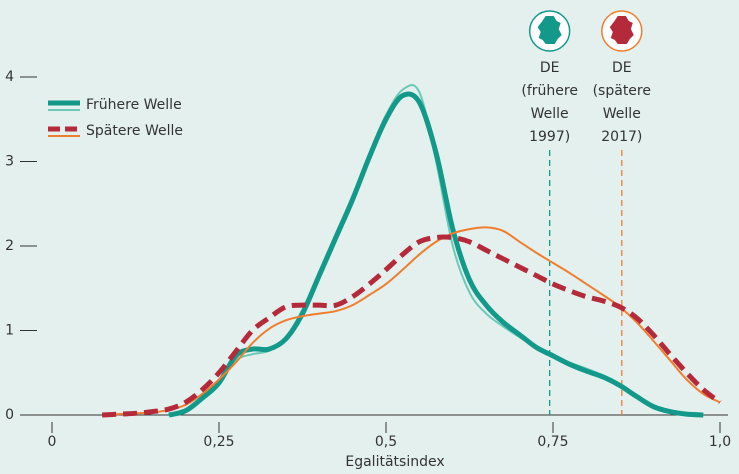 This screenshot has width=739, height=474. I want to click on marker-label: (frühere, so click(549, 91).